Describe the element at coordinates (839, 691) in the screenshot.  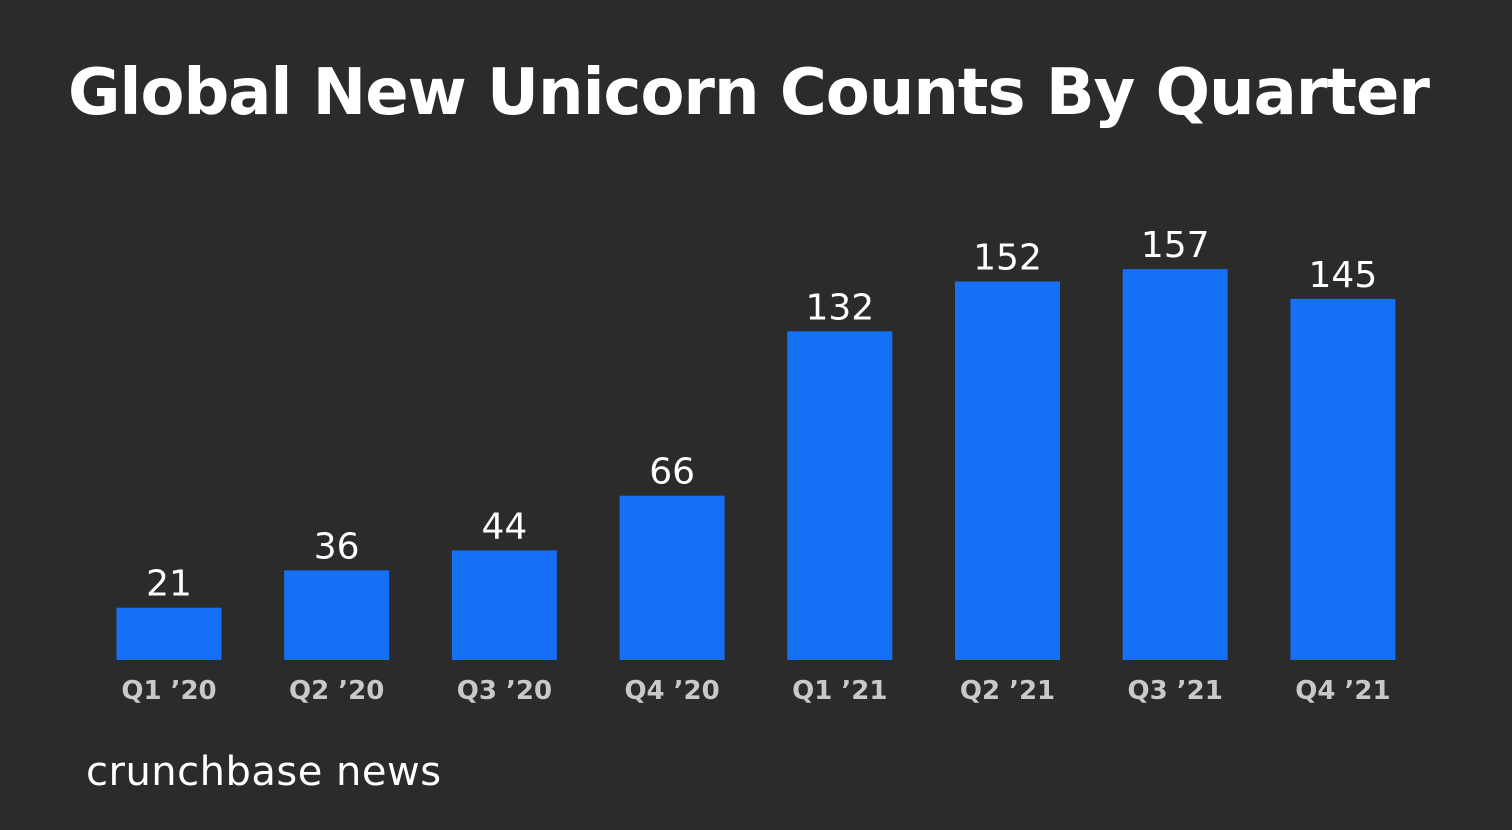
I see `x-tick-label: Q1 ’21` at that location.